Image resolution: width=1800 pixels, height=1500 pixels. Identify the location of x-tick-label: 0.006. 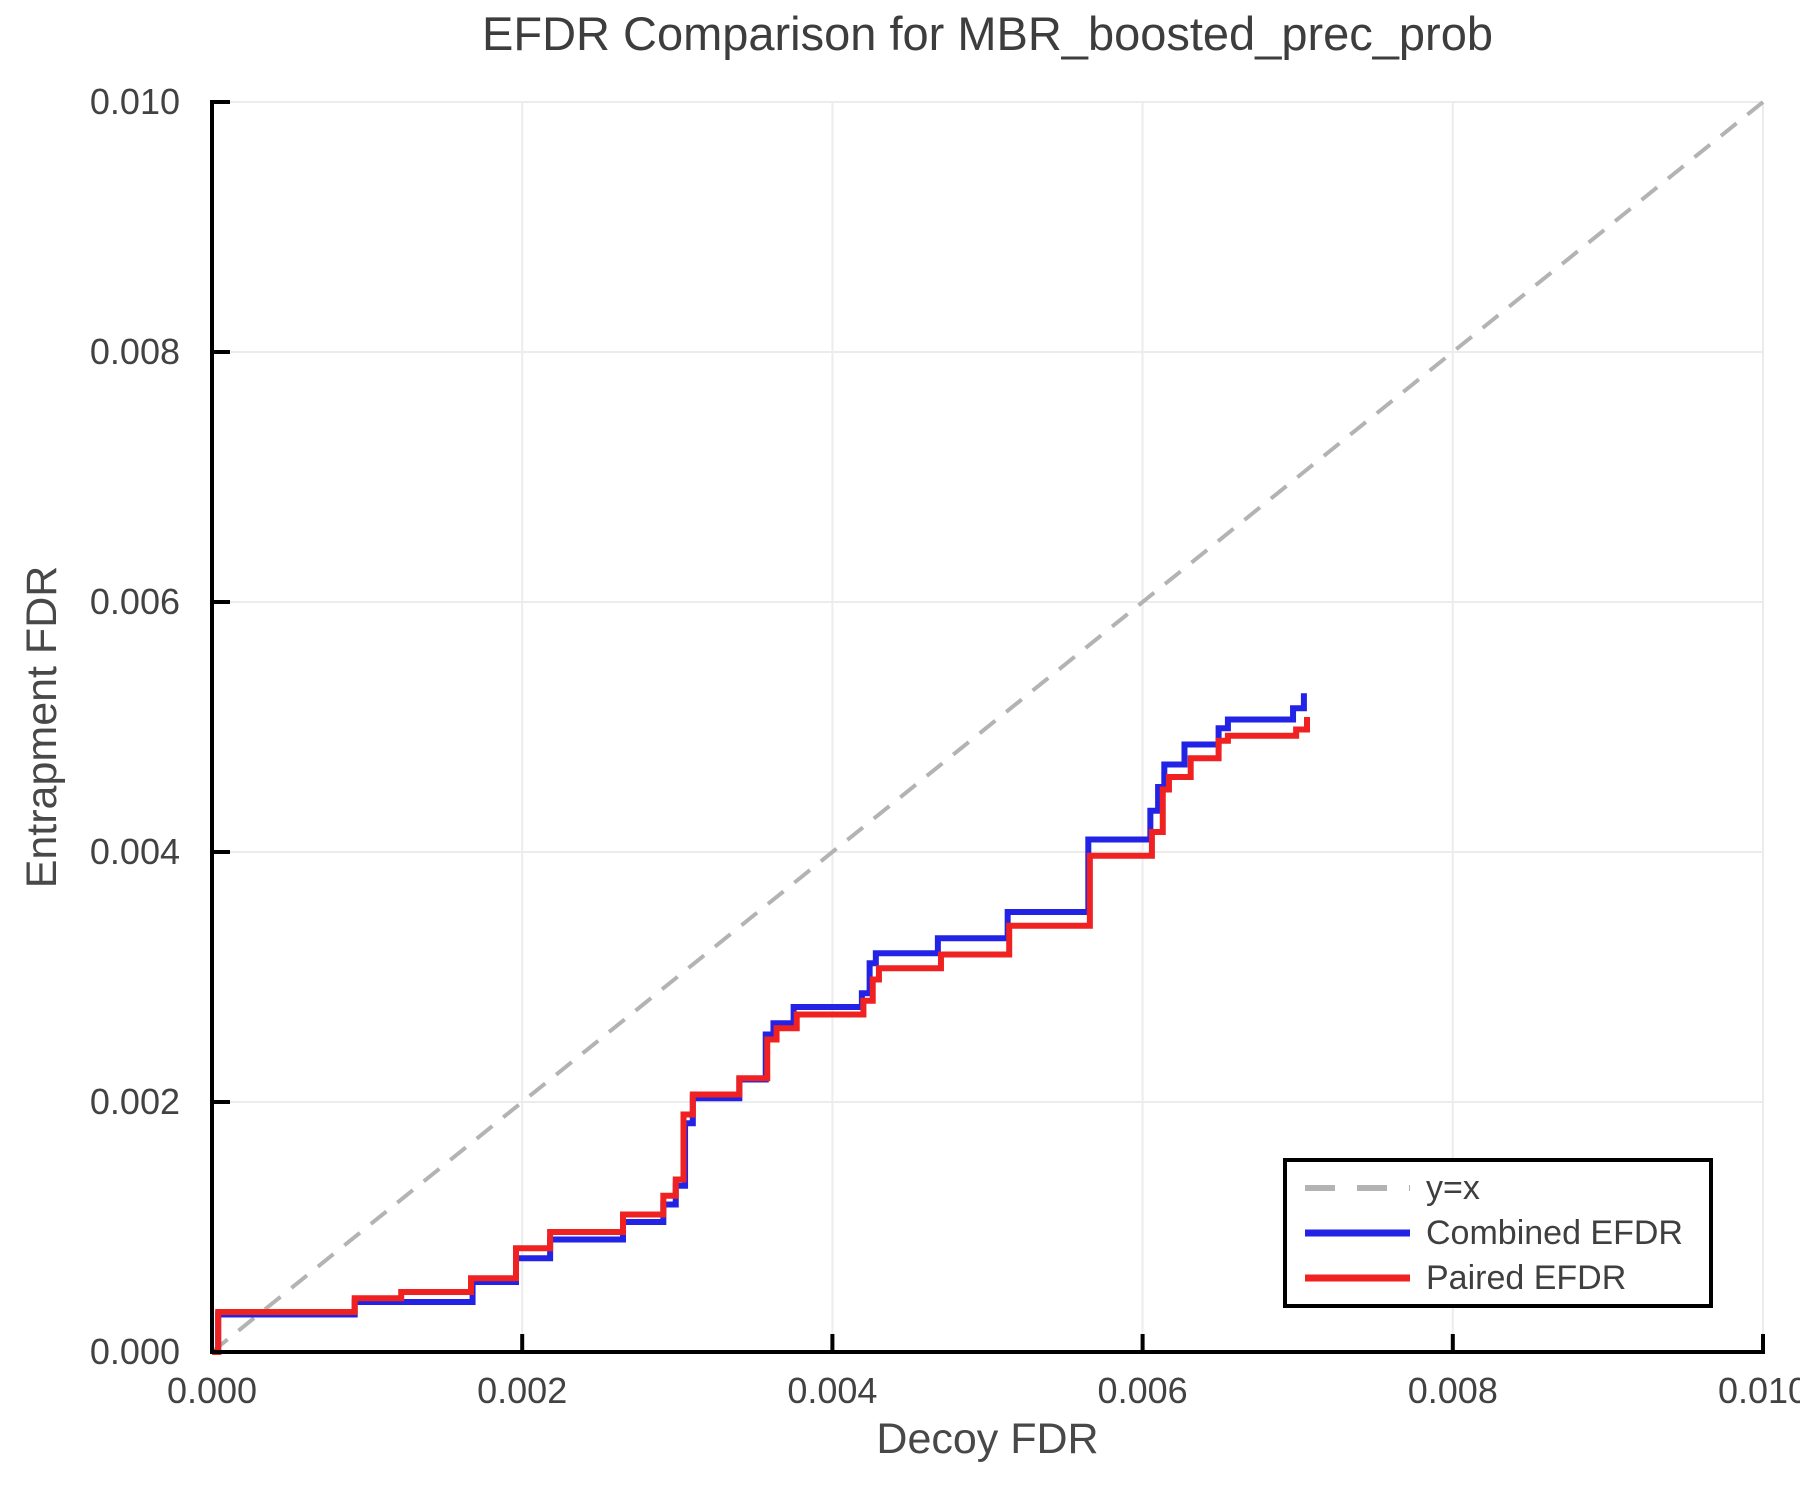
(1142, 1390).